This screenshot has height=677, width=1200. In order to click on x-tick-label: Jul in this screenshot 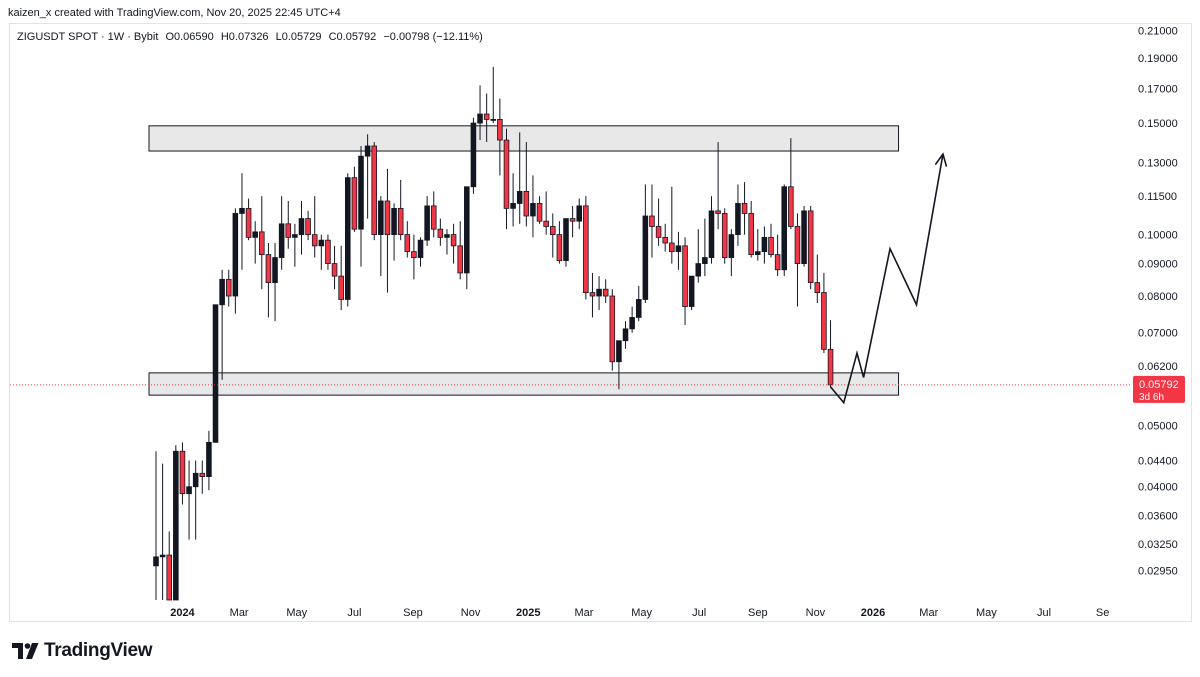, I will do `click(1044, 613)`.